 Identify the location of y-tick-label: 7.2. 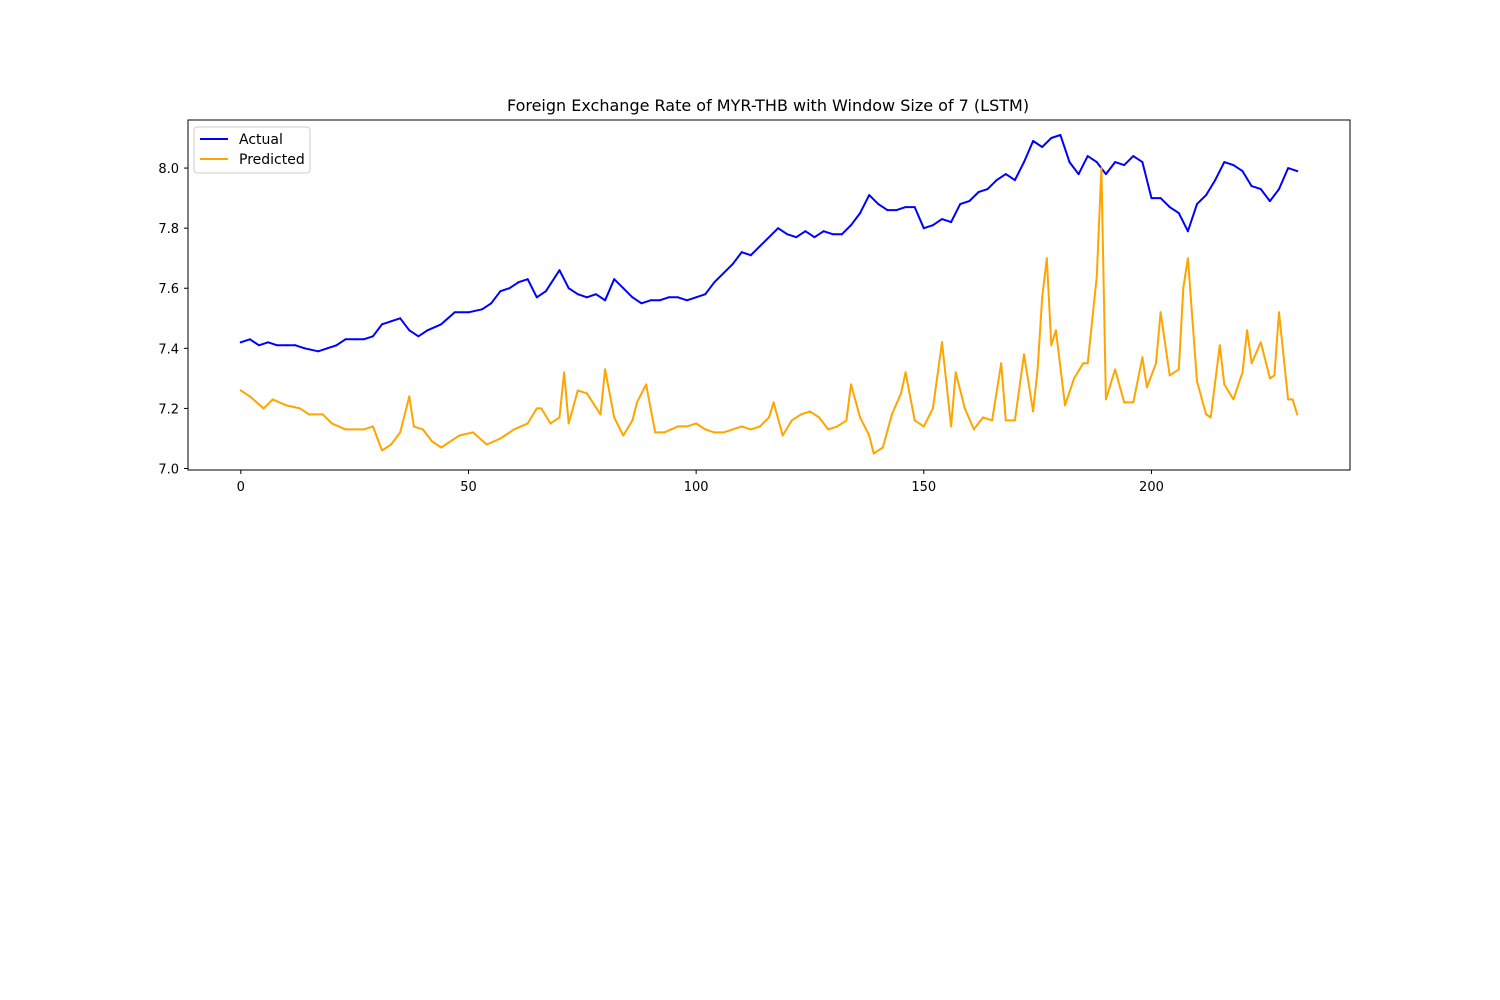
(168, 409).